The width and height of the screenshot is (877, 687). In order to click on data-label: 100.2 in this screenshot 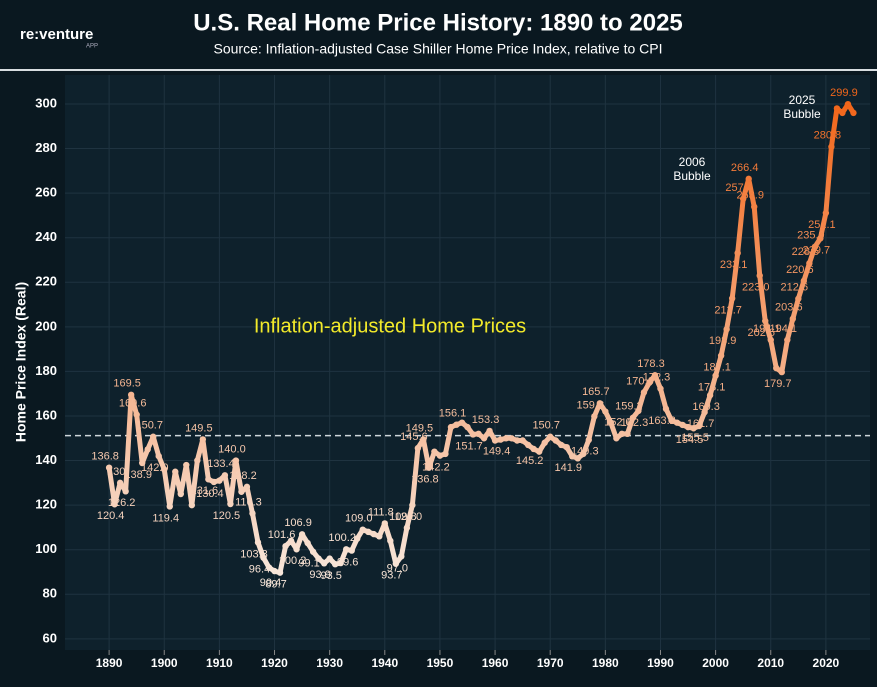, I will do `click(293, 561)`.